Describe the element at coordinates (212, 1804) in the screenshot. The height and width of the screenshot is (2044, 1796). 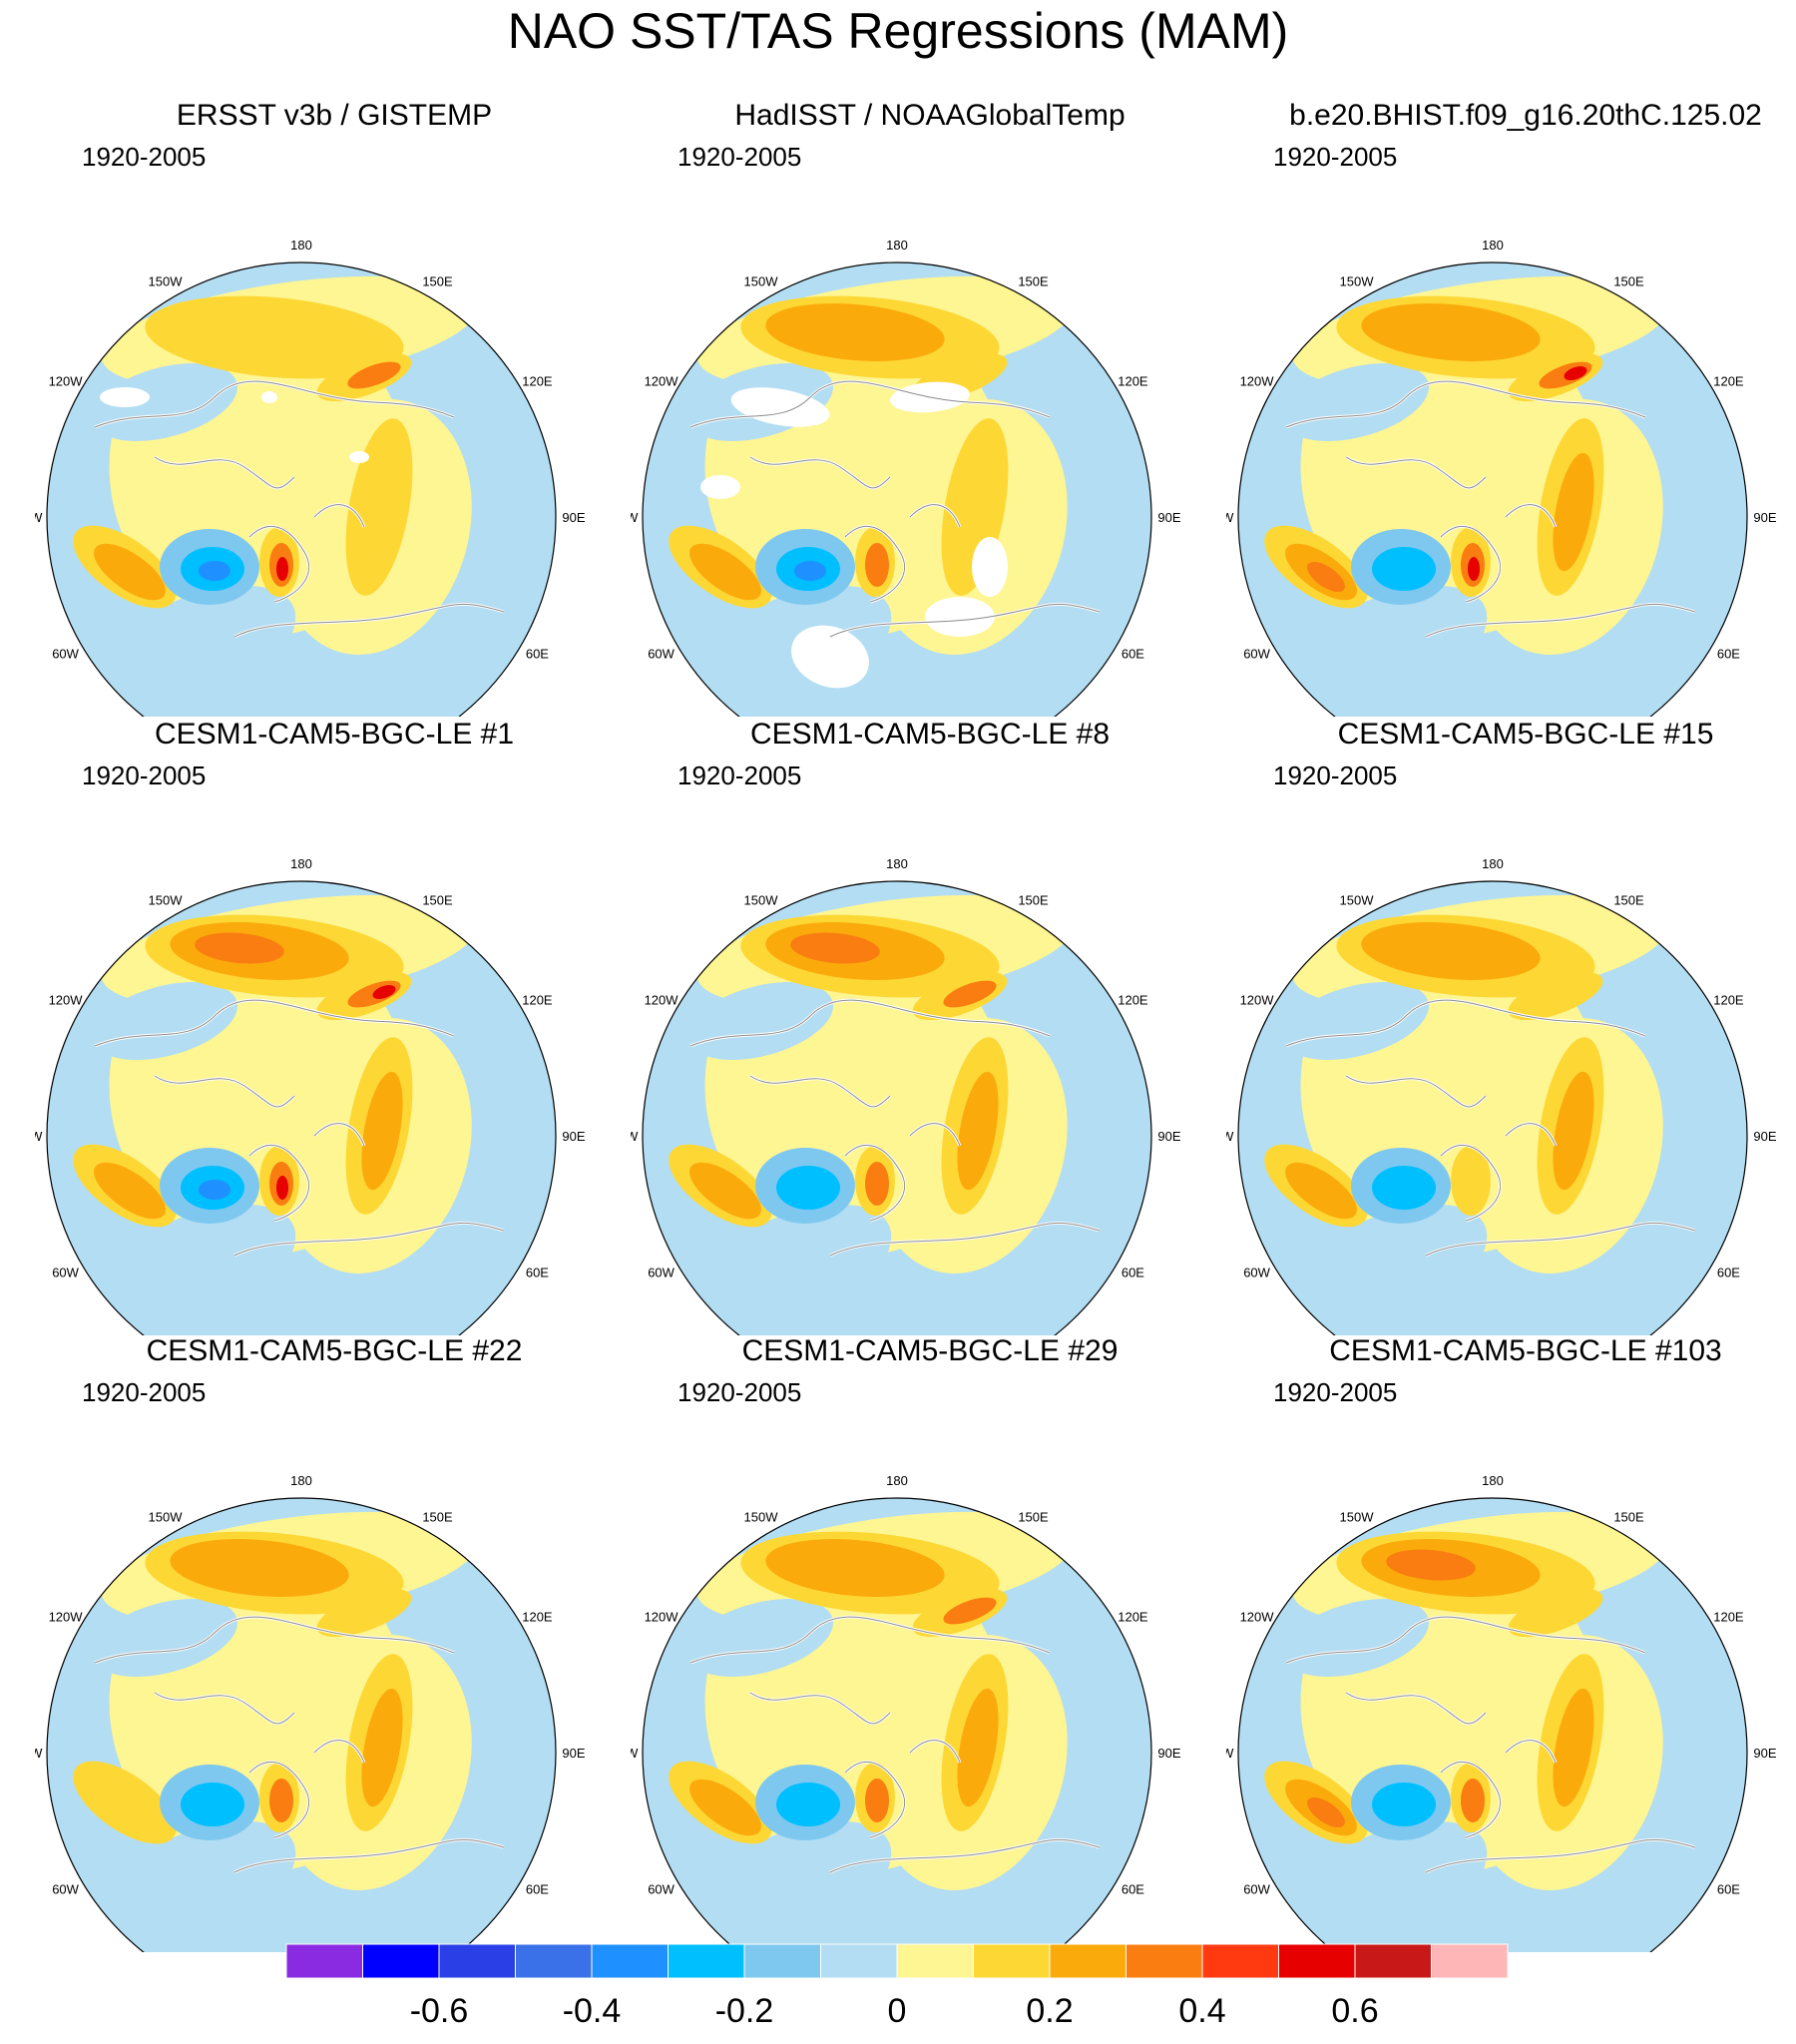
I see `labrador-cold-anomaly` at that location.